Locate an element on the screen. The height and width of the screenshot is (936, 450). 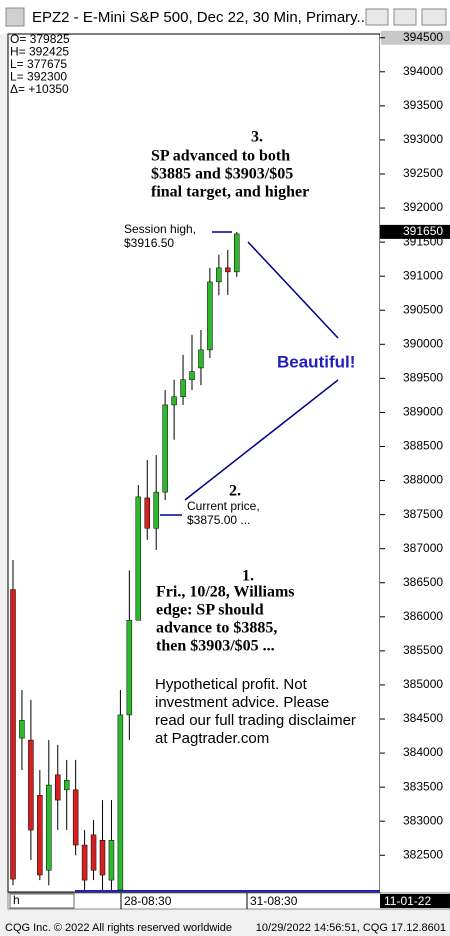
current-label: Current price, is located at coordinates (223, 506).